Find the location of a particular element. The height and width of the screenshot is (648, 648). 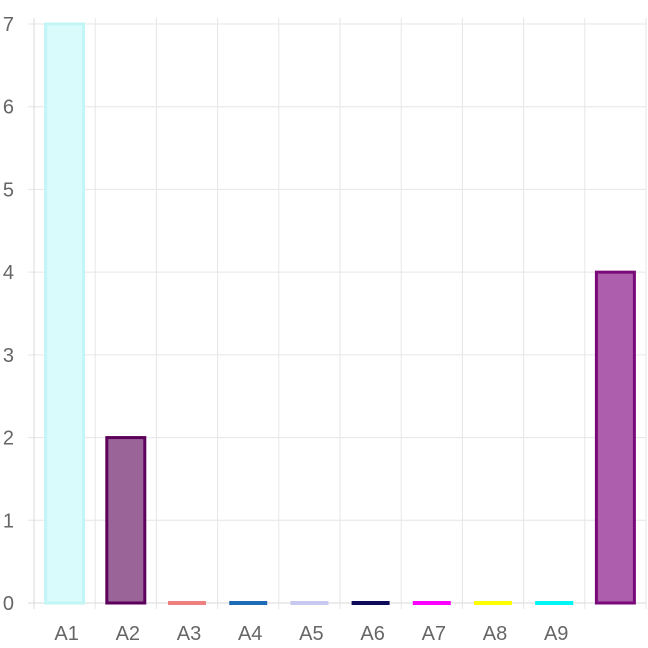

bar-a2 is located at coordinates (126, 520).